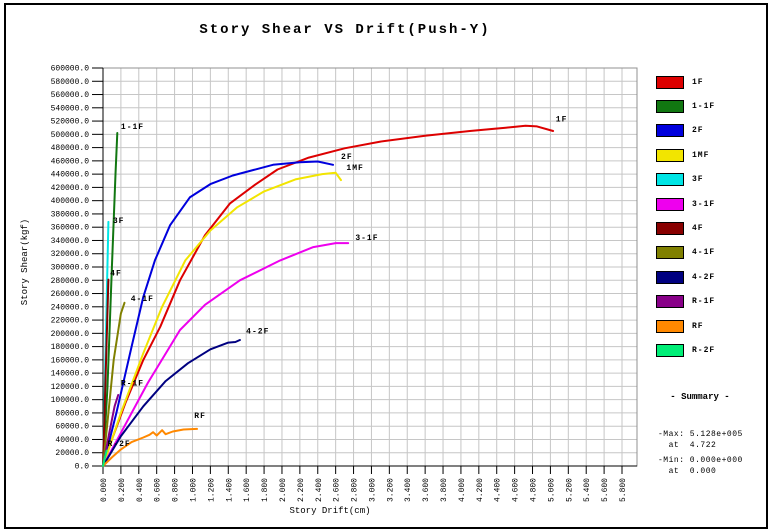 The image size is (772, 531). Describe the element at coordinates (670, 277) in the screenshot. I see `legend-swatch-4-2F` at that location.